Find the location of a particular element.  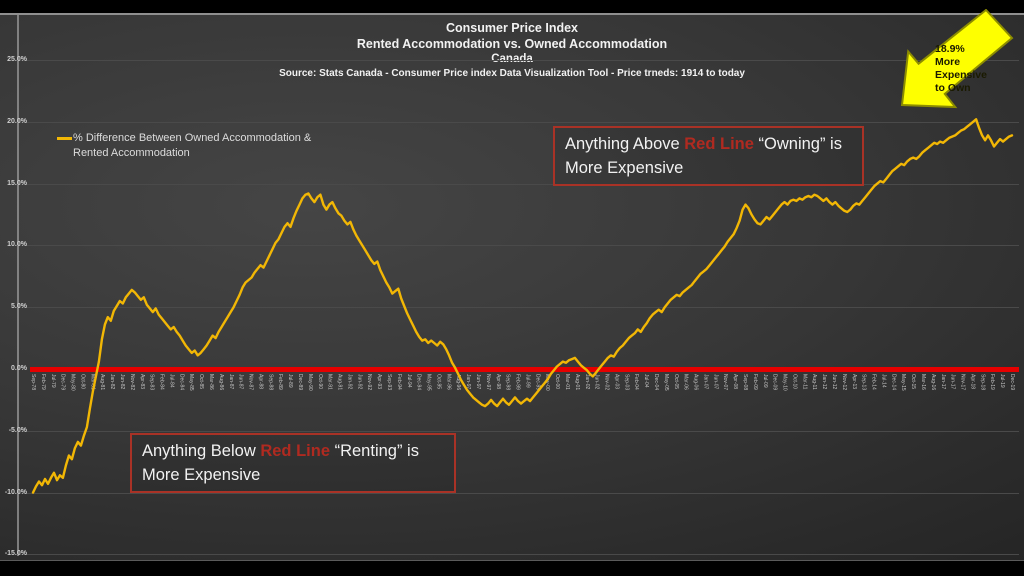

x-tick-label: Mar-01 is located at coordinates (567, 382).